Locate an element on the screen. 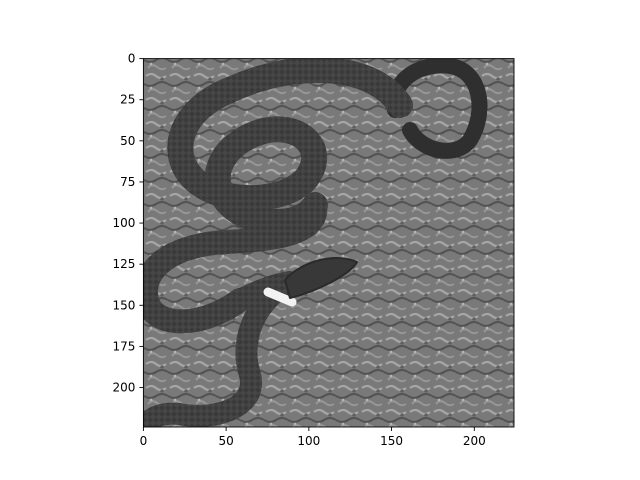  y-tick-label: 200 is located at coordinates (123, 388).